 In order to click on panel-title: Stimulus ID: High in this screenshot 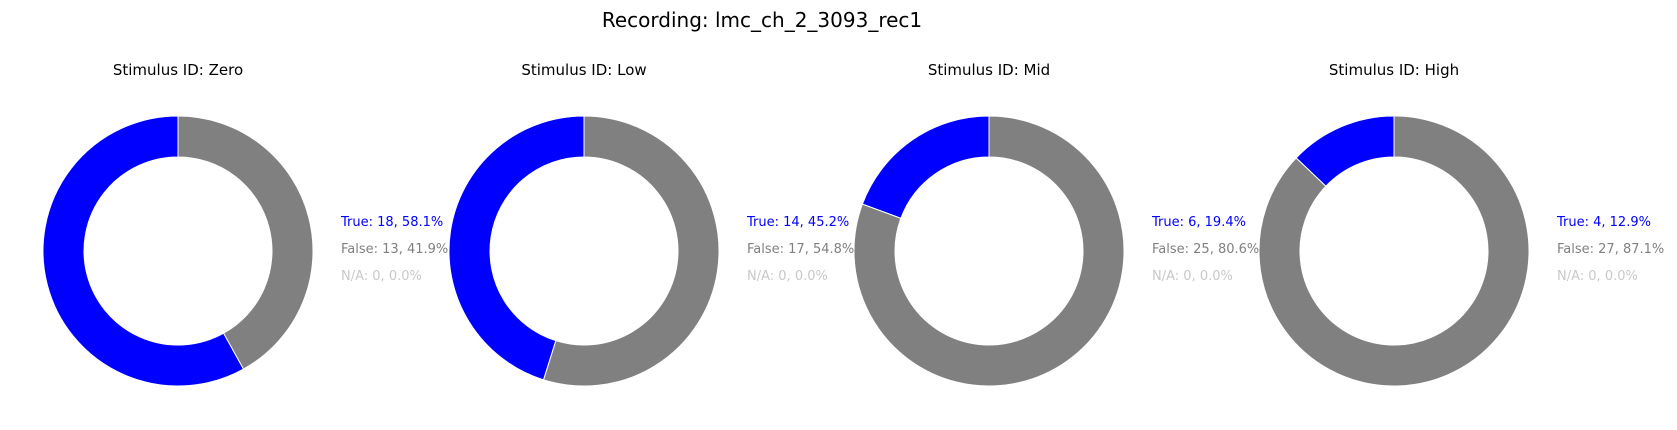, I will do `click(1394, 70)`.